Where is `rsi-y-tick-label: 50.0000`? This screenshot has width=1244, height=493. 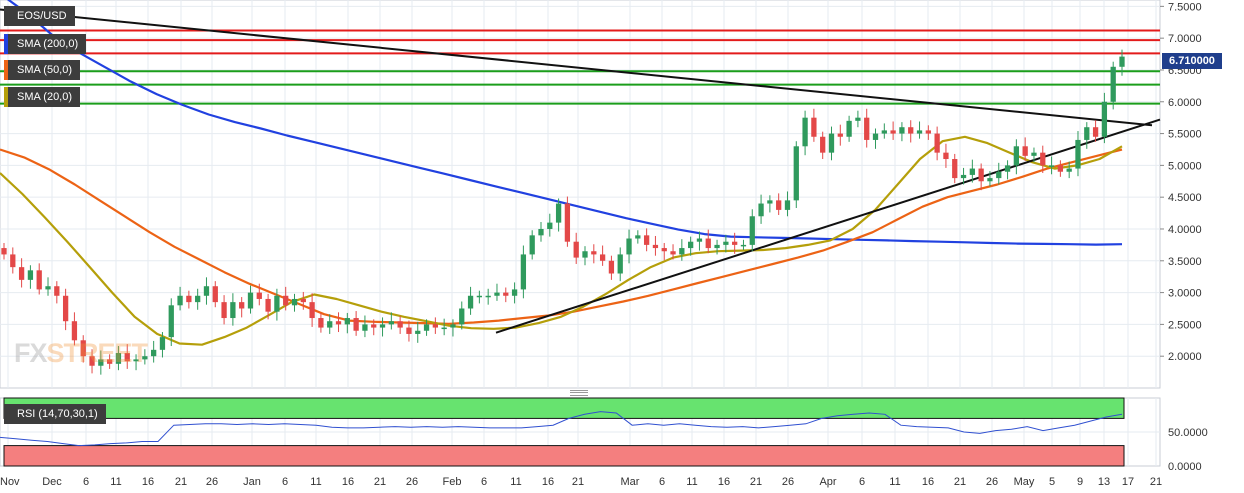
rsi-y-tick-label: 50.0000 is located at coordinates (1188, 433).